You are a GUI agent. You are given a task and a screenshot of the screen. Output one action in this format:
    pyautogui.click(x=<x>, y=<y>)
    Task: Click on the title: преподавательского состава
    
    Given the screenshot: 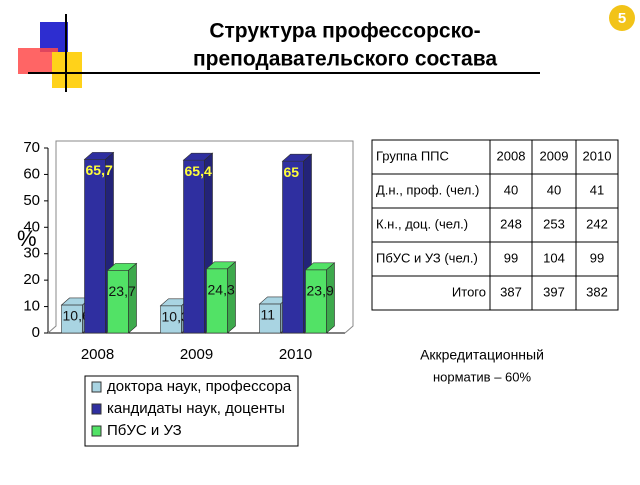 What is the action you would take?
    pyautogui.click(x=345, y=59)
    